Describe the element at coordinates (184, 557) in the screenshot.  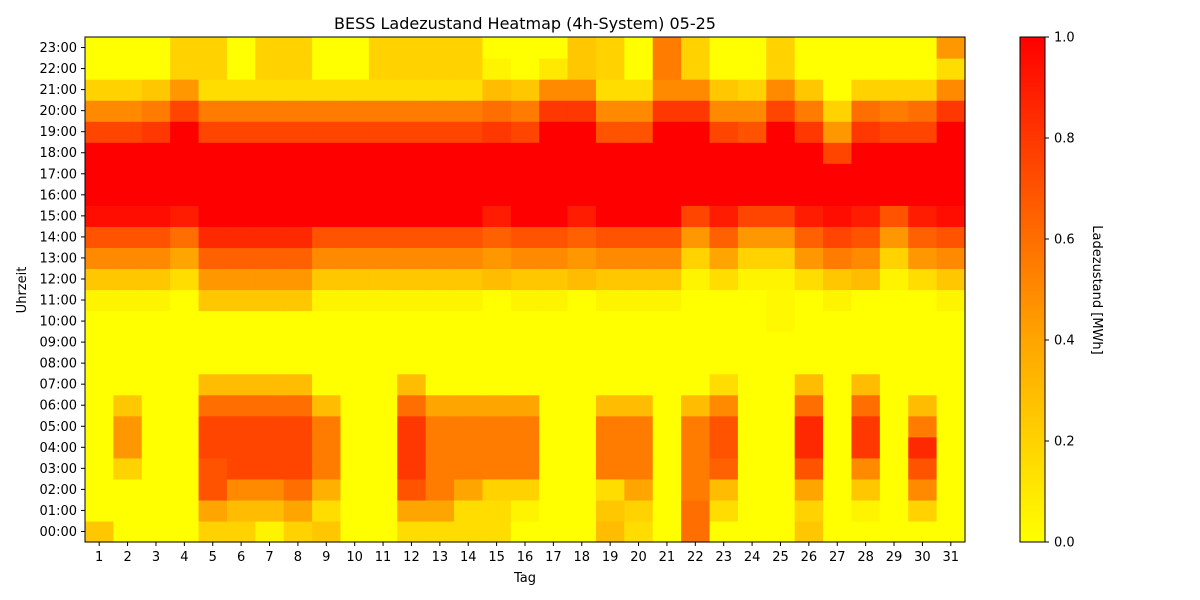
I see `x-tick-label: 4` at that location.